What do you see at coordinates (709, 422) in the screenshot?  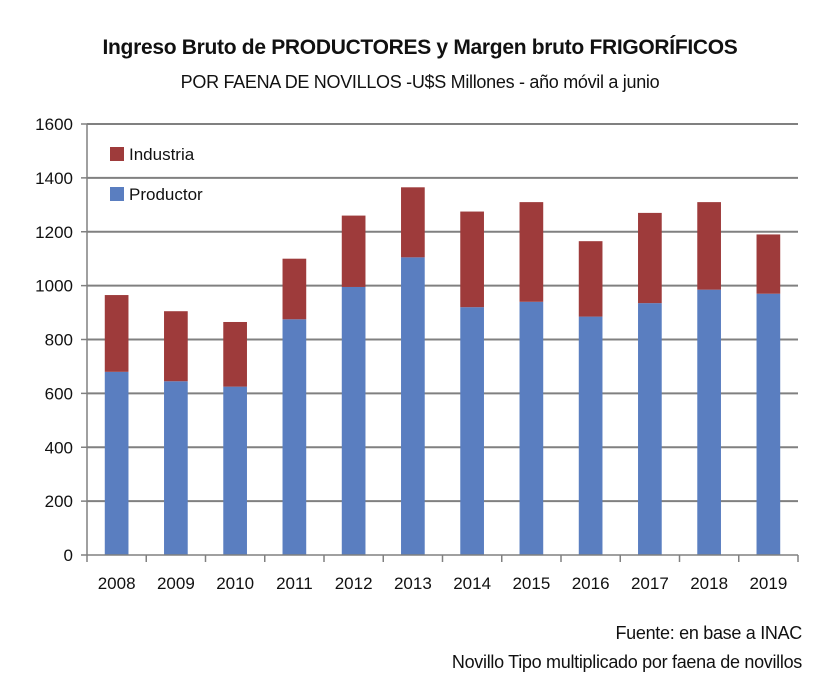 I see `bar-productor-2018` at bounding box center [709, 422].